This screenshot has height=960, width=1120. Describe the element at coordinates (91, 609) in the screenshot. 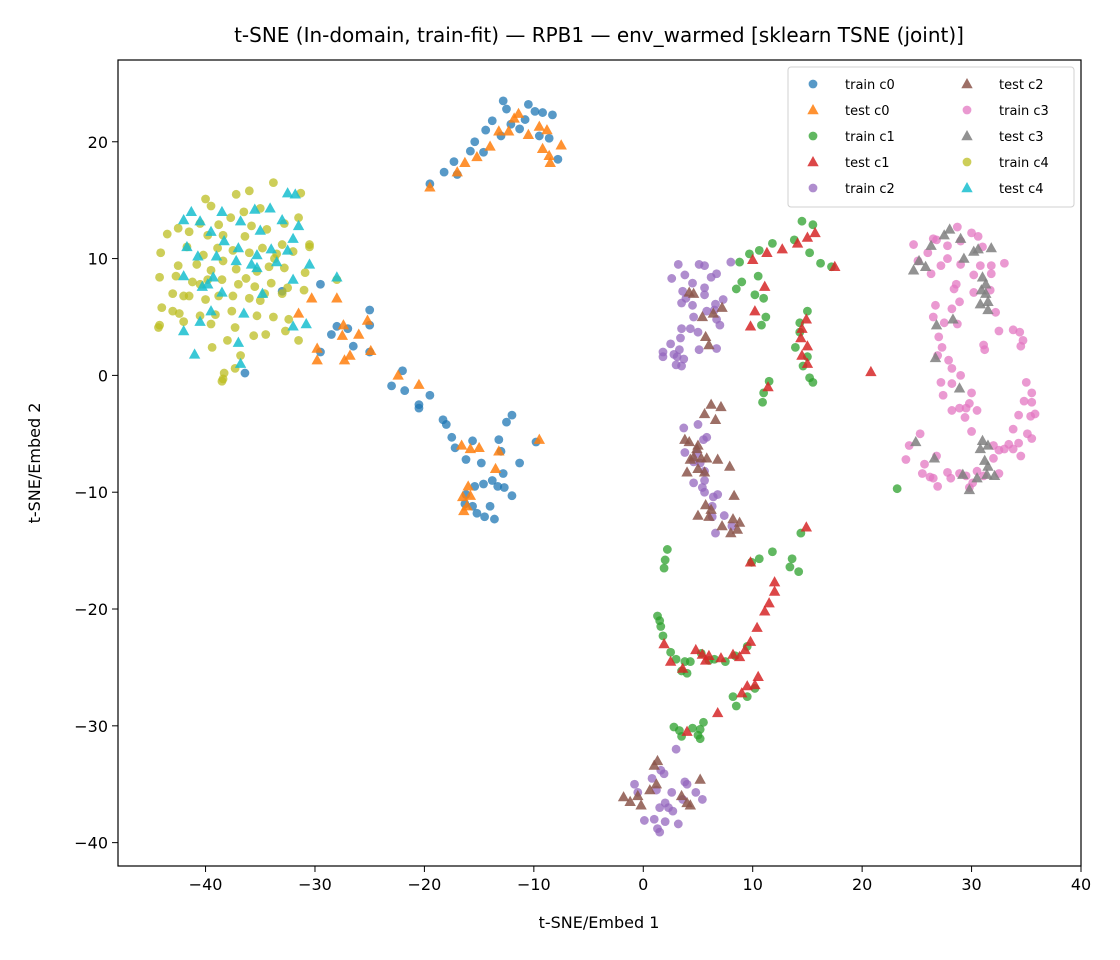

I see `y-tick-label: −20` at that location.